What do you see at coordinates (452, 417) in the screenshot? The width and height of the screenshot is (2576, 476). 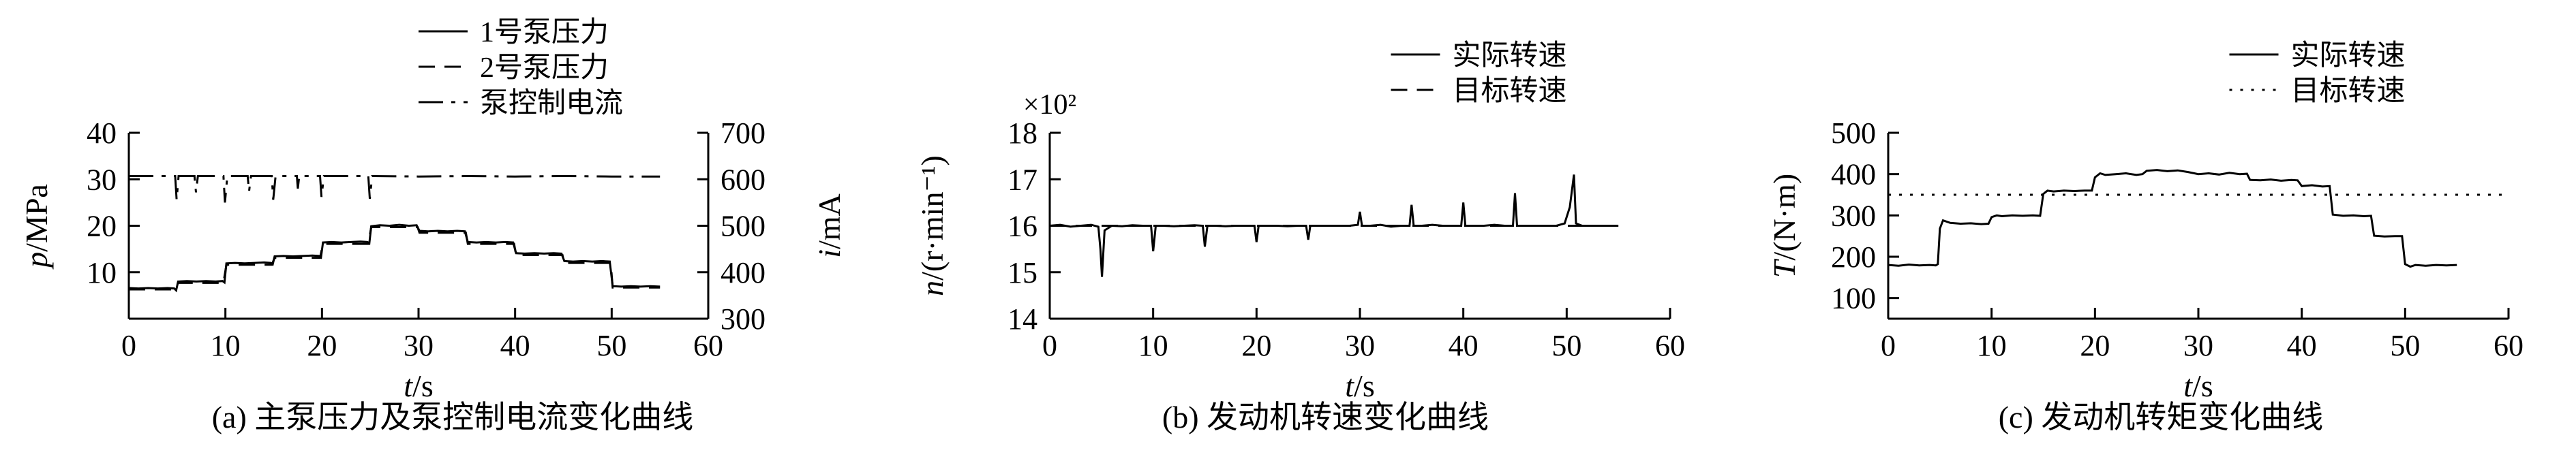 I see `chart-a-caption: (a) 主泵压力及泵控制电流变化曲线` at bounding box center [452, 417].